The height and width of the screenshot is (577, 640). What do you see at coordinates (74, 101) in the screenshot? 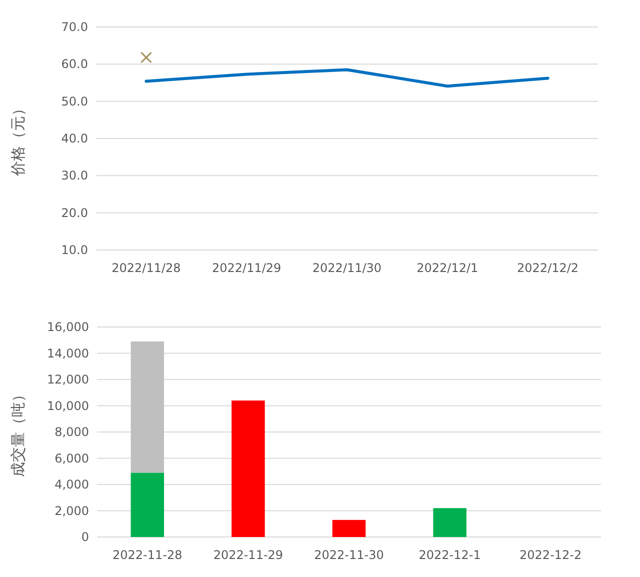
I see `y-tick-label: 50.0` at bounding box center [74, 101].